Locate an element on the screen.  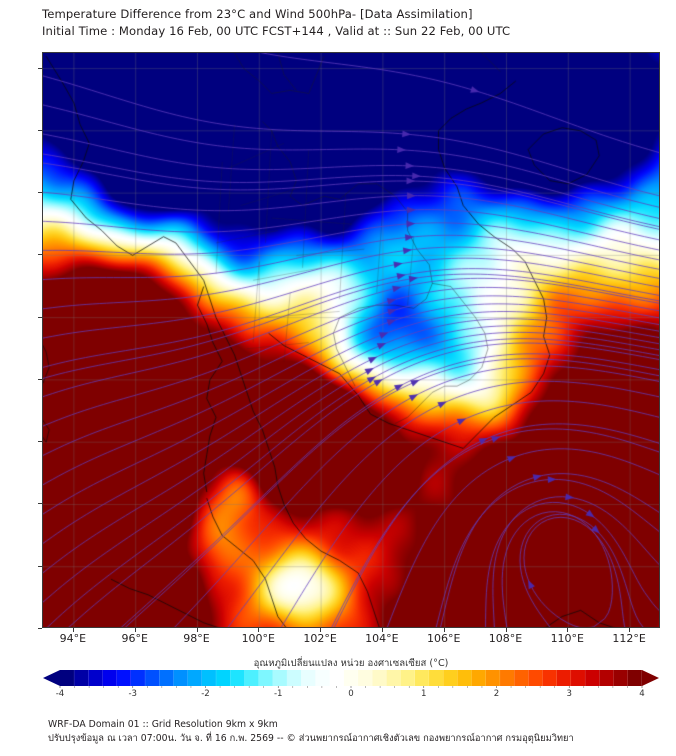
x-axis-label-94°E: 94°E is located at coordinates (73, 638).